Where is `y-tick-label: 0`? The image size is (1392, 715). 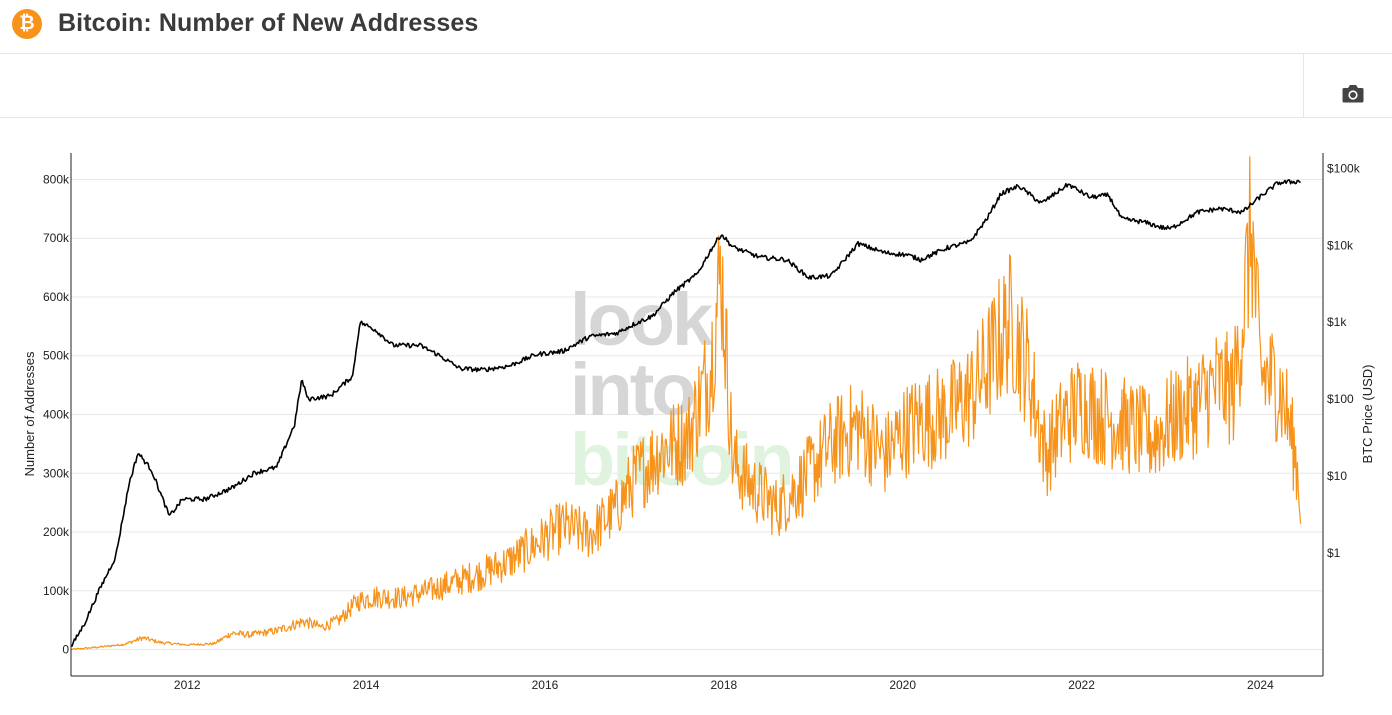
y-tick-label: 0 is located at coordinates (65, 650).